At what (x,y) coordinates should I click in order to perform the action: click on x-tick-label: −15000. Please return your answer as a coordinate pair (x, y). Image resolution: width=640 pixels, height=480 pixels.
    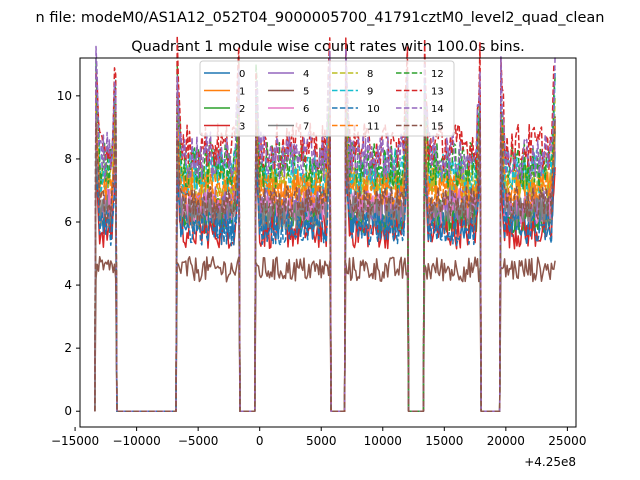
    Looking at the image, I should click on (75, 441).